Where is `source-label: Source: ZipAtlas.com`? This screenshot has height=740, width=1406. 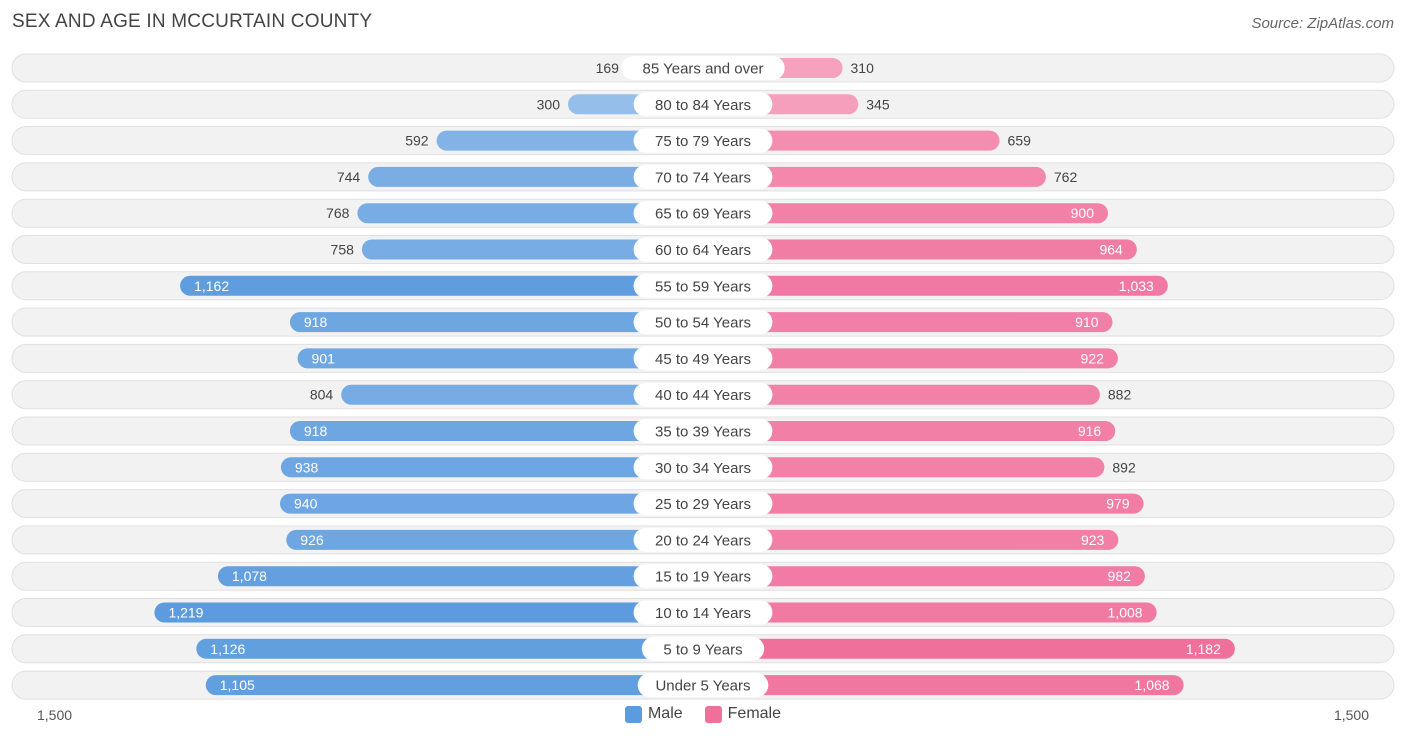 source-label: Source: ZipAtlas.com is located at coordinates (1322, 23).